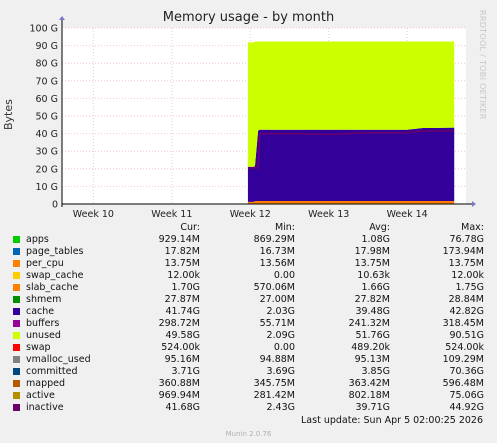  Describe the element at coordinates (93, 214) in the screenshot. I see `x-tick-label: Week 10` at that location.